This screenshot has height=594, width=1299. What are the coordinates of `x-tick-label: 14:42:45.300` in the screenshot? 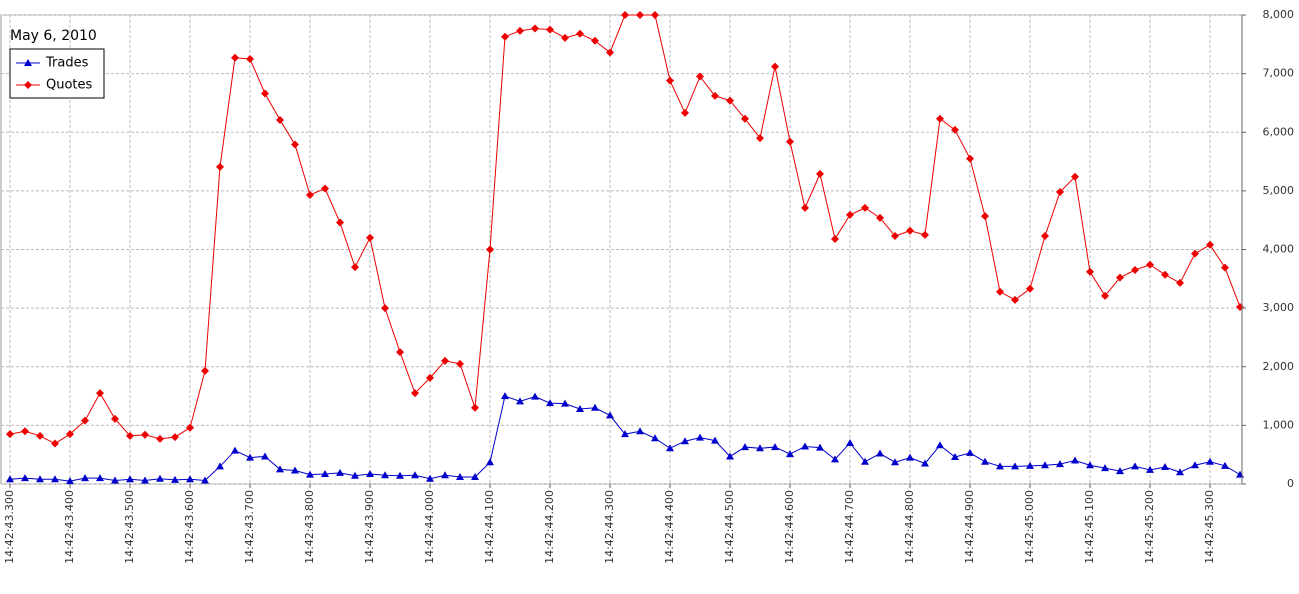 It's located at (1209, 527).